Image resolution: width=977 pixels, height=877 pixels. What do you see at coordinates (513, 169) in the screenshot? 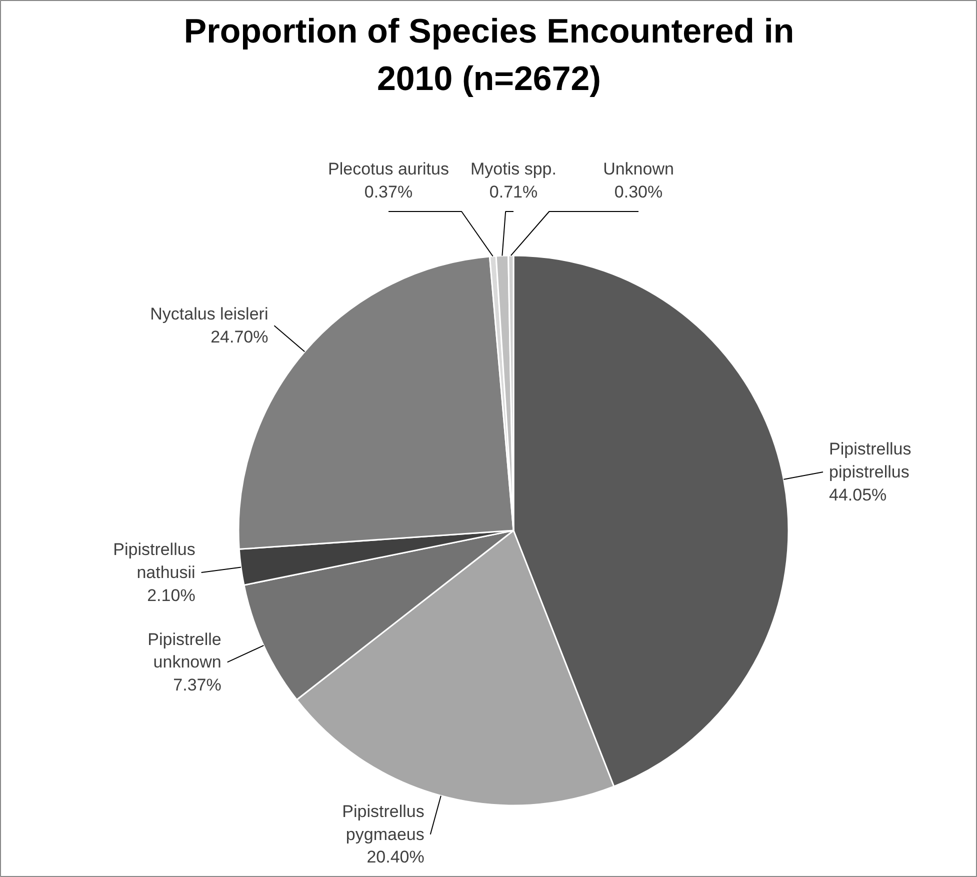
I see `slice-label: Myotis spp.` at bounding box center [513, 169].